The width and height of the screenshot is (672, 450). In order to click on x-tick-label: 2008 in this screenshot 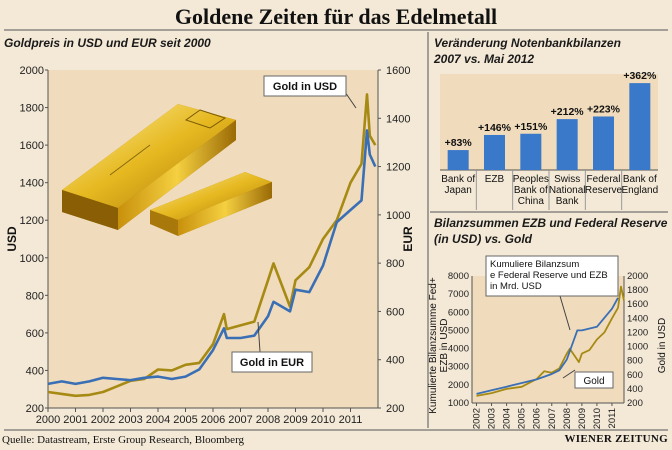, I will do `click(268, 420)`.